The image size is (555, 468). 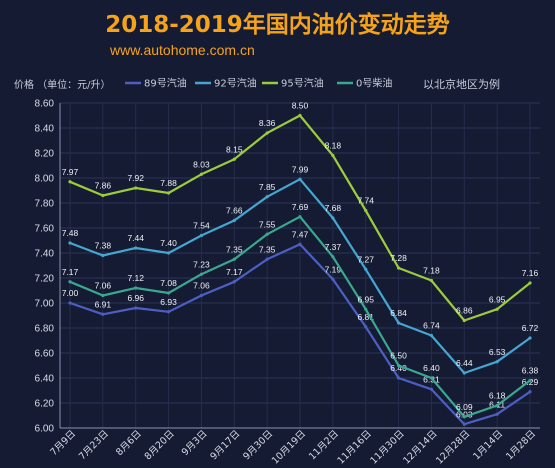 What do you see at coordinates (497, 396) in the screenshot?
I see `data-label: 6.18` at bounding box center [497, 396].